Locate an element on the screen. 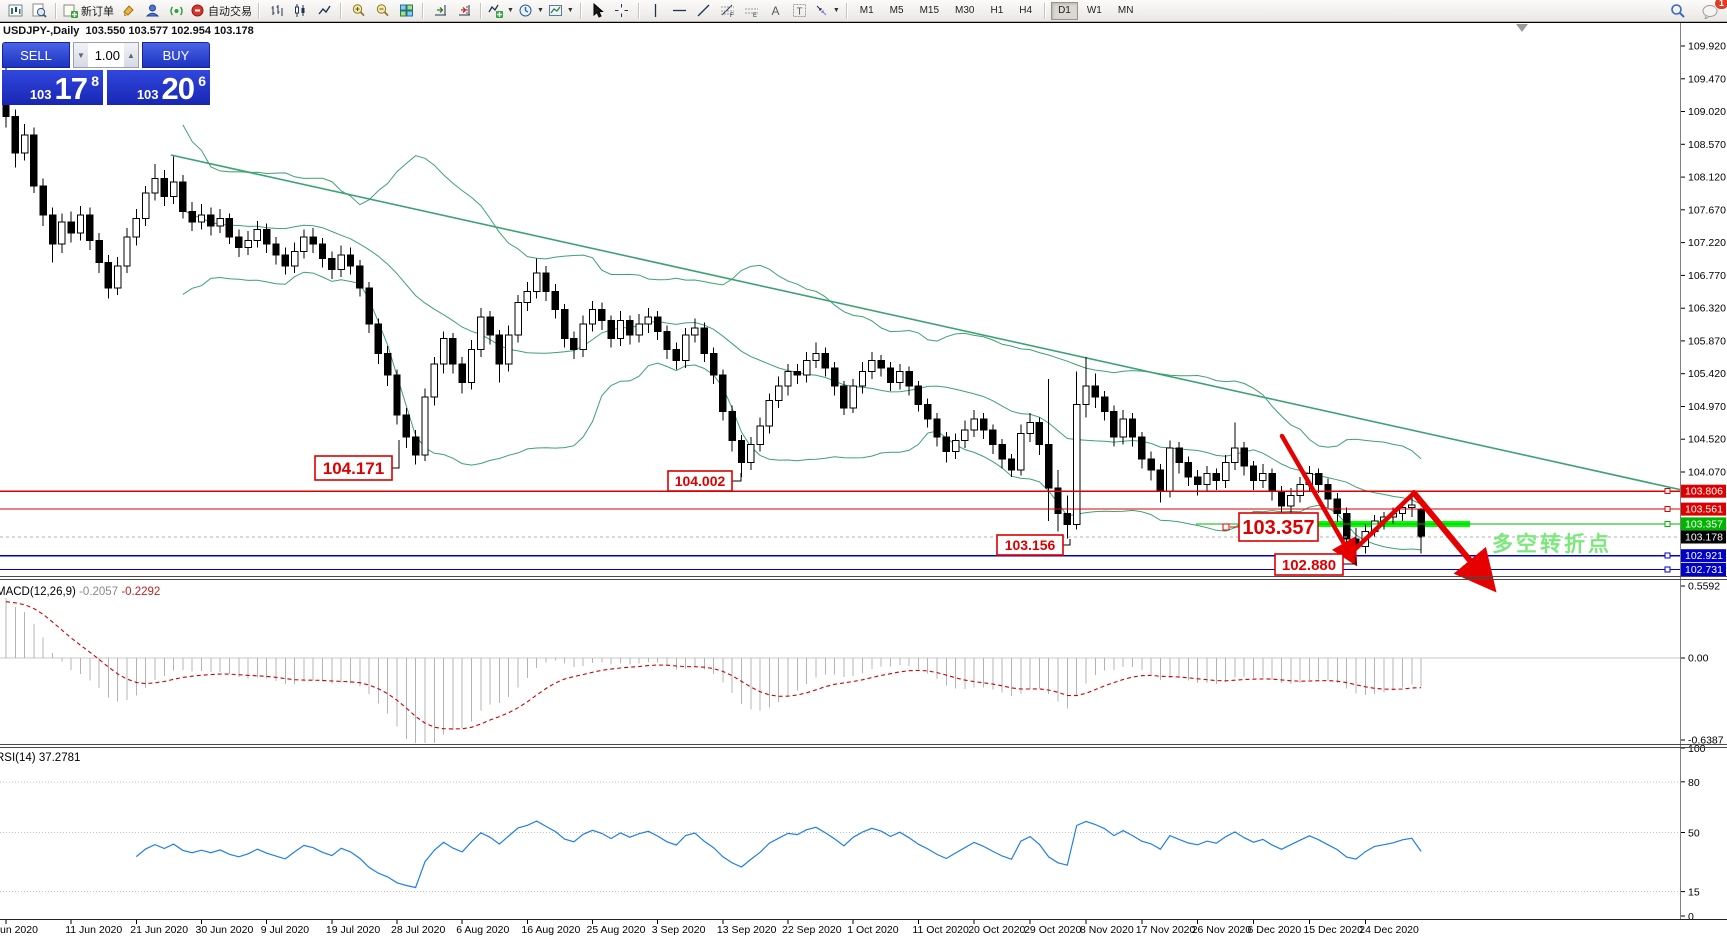 This screenshot has height=939, width=1727. chart-shift-marker is located at coordinates (1522, 28).